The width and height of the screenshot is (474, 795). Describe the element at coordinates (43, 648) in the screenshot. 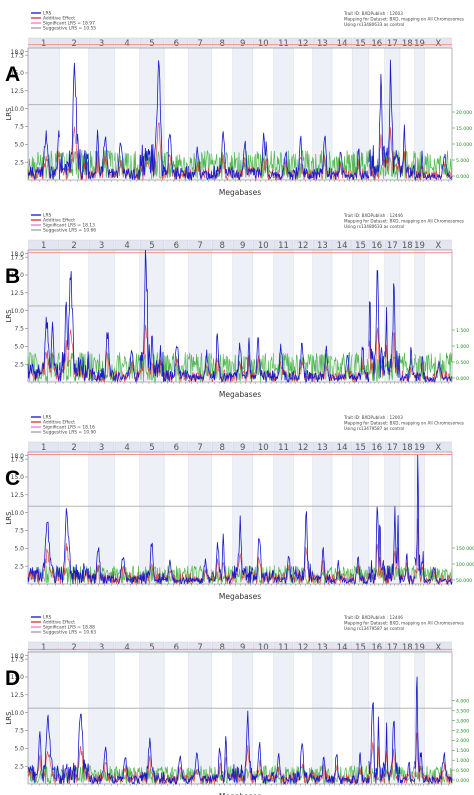

I see `chromosome-label: 1` at that location.